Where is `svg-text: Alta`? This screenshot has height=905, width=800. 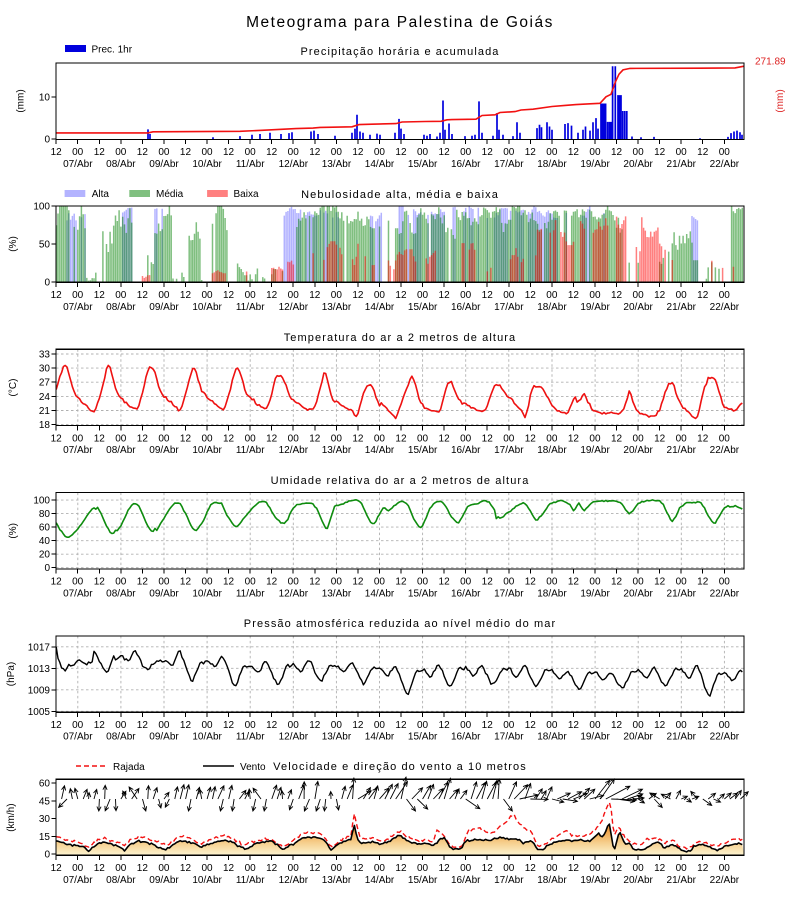
svg-text: Alta is located at coordinates (101, 194).